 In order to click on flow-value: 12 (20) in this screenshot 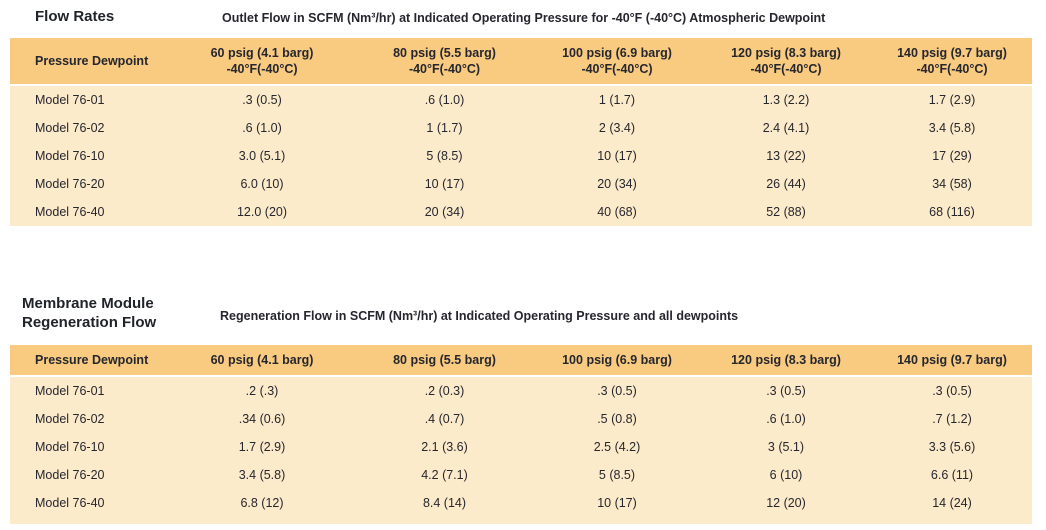, I will do `click(786, 503)`.